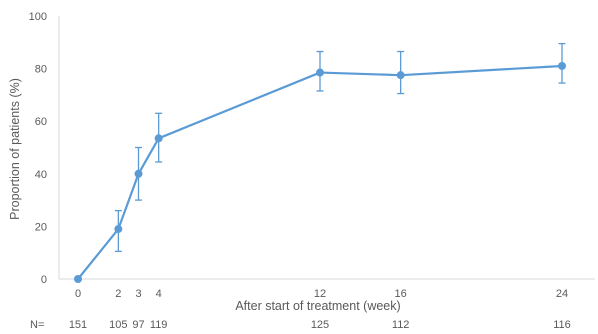  I want to click on x-tick-label: 24, so click(562, 294).